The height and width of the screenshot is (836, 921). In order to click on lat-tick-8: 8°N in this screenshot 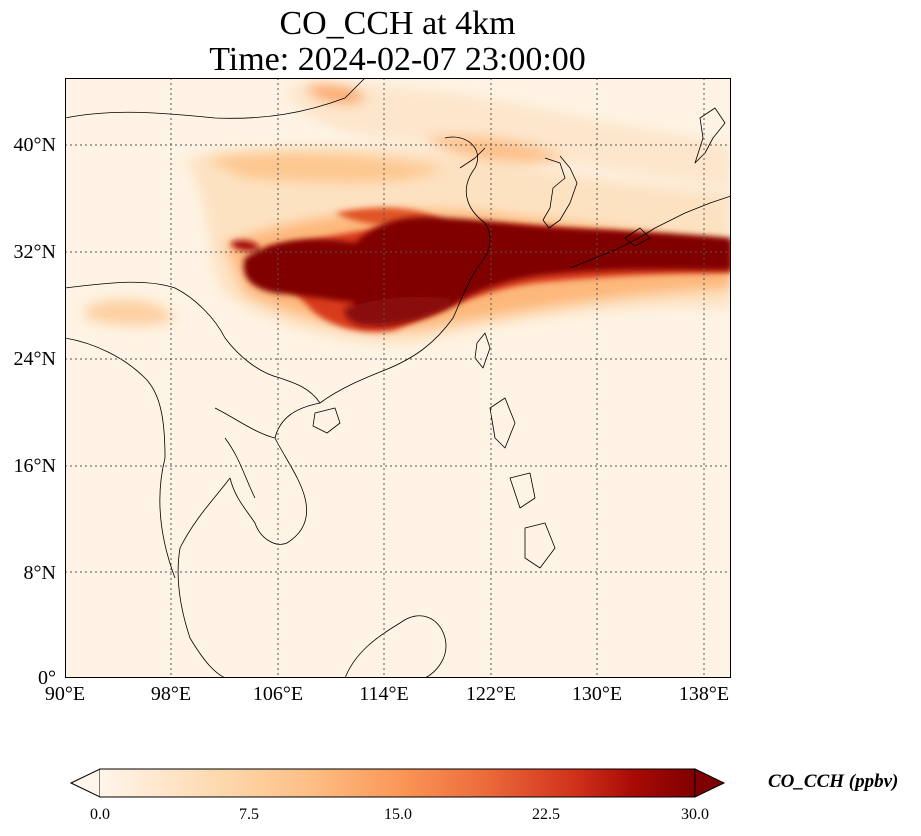, I will do `click(39, 573)`.